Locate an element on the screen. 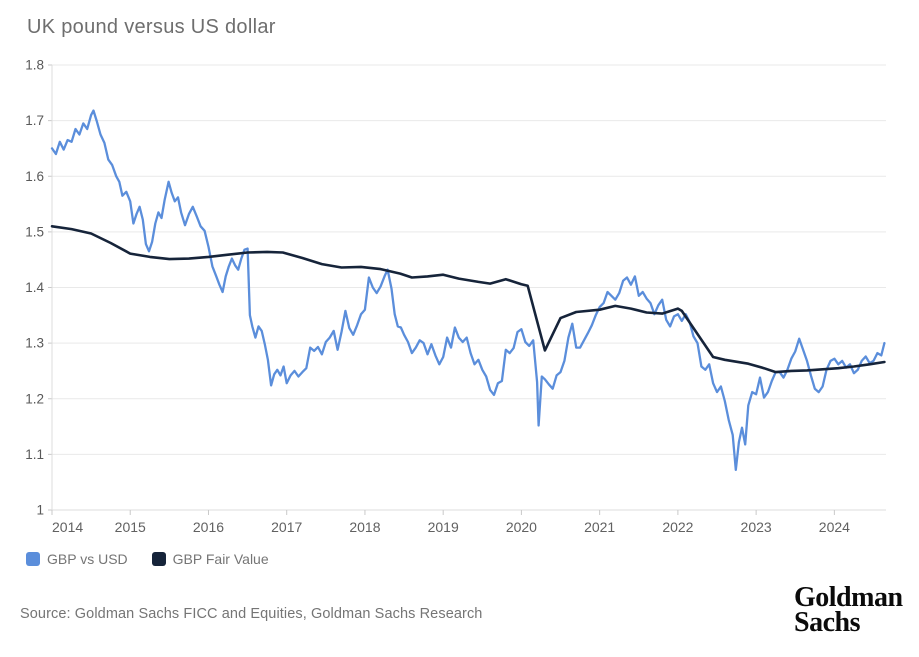  x-tick-label: 2024 is located at coordinates (834, 527).